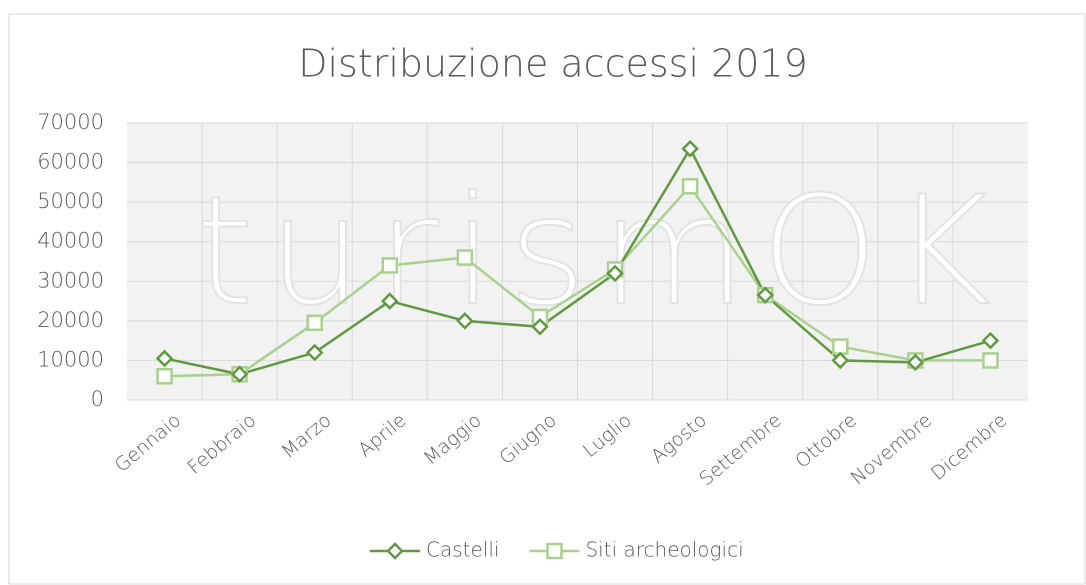 This screenshot has width=1086, height=585. What do you see at coordinates (70, 320) in the screenshot?
I see `y-tick-label: 20000` at bounding box center [70, 320].